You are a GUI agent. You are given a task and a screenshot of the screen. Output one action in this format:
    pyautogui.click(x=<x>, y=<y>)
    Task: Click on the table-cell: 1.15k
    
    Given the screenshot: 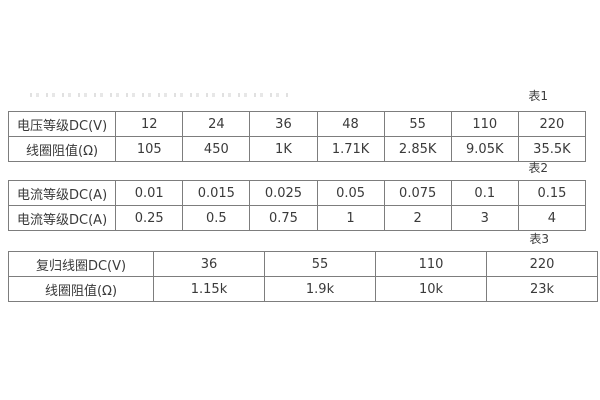 What is the action you would take?
    pyautogui.click(x=209, y=289)
    